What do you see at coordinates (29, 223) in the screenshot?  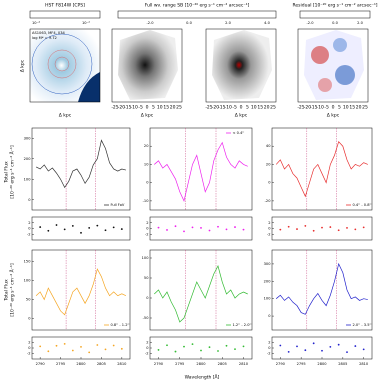 I see `y-tick-label: 2` at bounding box center [29, 223].